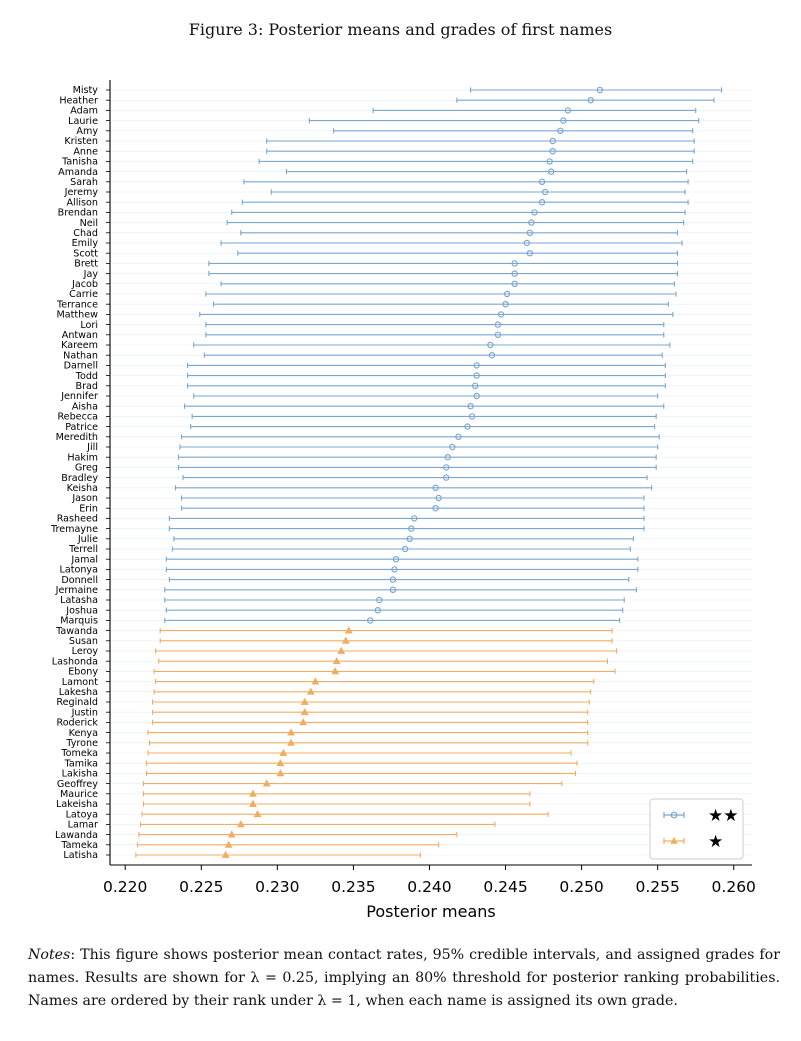 The image size is (801, 1041). Describe the element at coordinates (76, 631) in the screenshot. I see `name-label: Tawanda` at that location.